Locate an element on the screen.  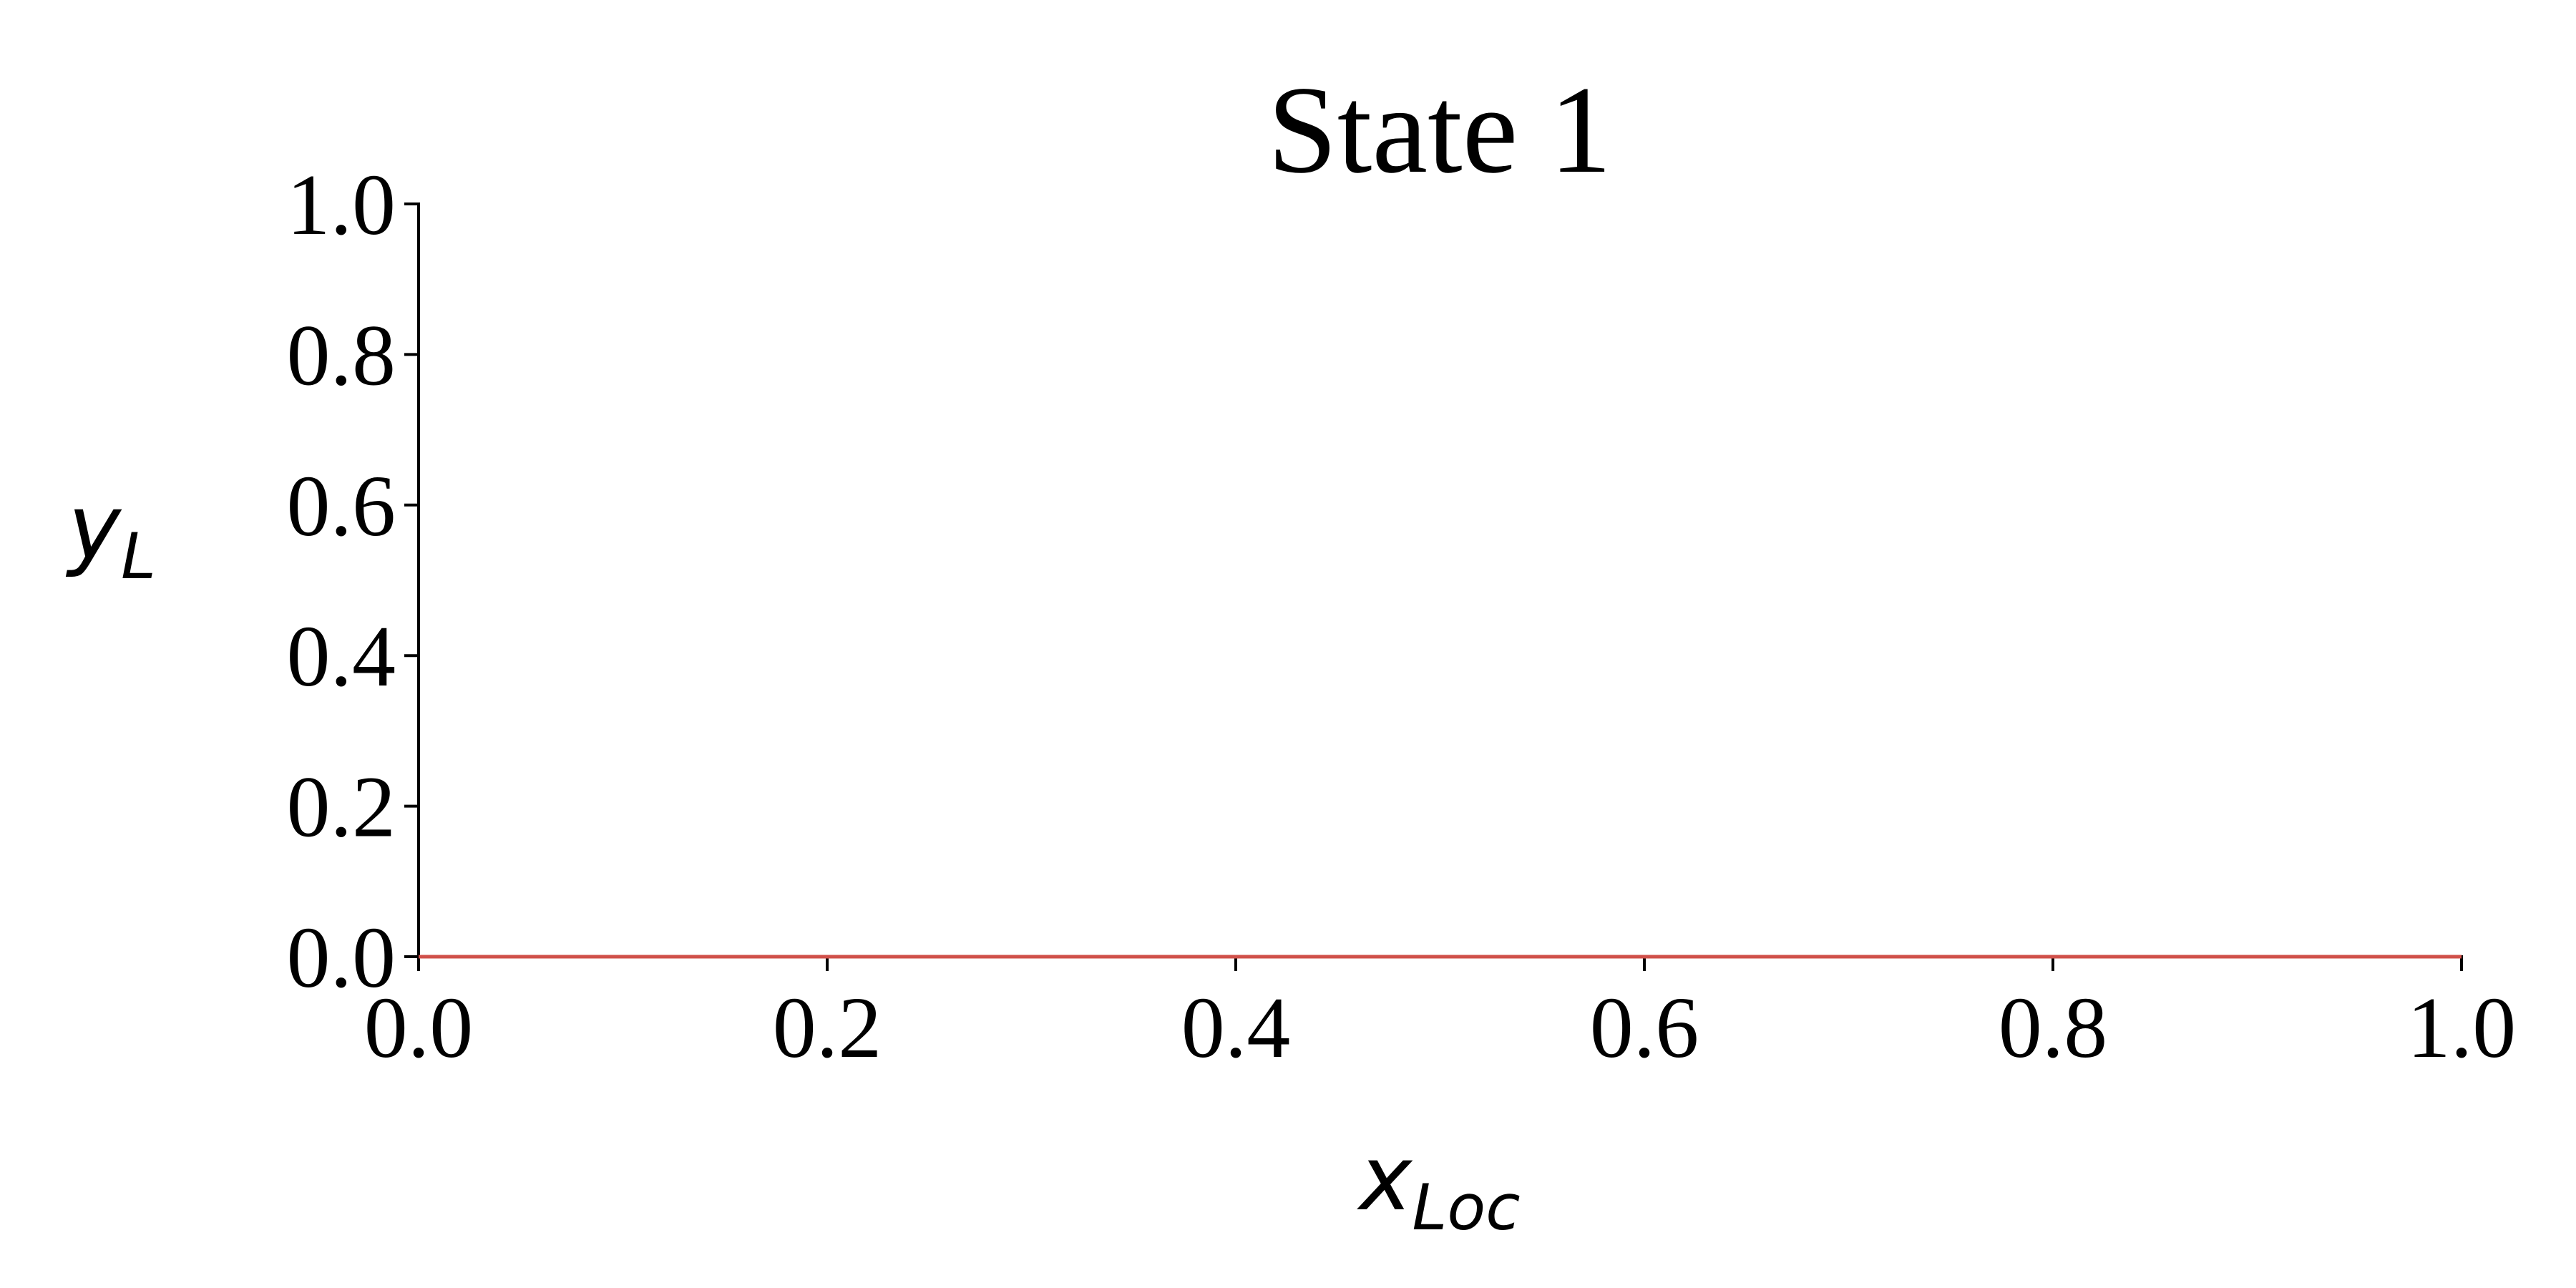
x-tick-label: 0.8 is located at coordinates (2053, 1028).